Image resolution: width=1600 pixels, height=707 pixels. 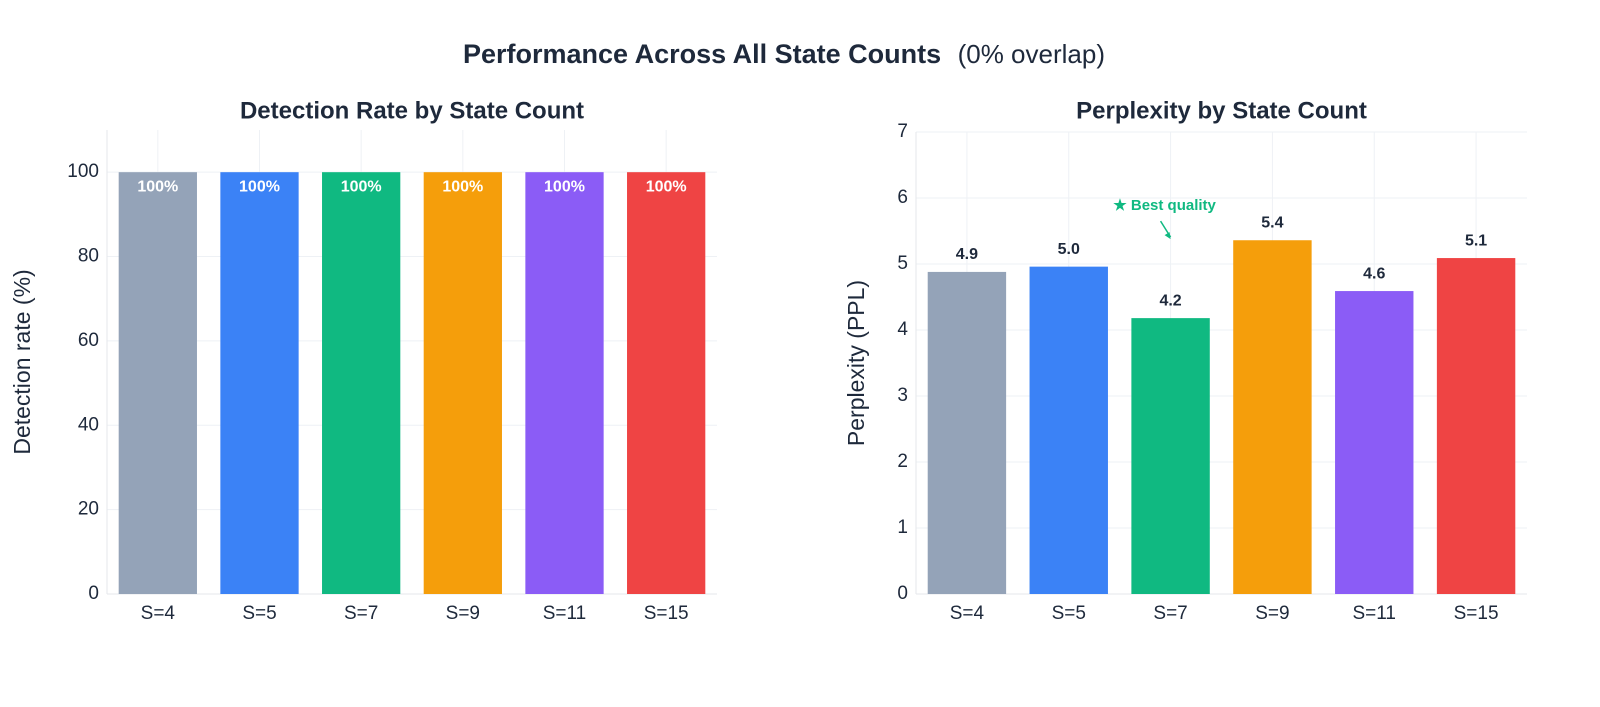 What do you see at coordinates (88, 340) in the screenshot?
I see `y-tick-label: 60` at bounding box center [88, 340].